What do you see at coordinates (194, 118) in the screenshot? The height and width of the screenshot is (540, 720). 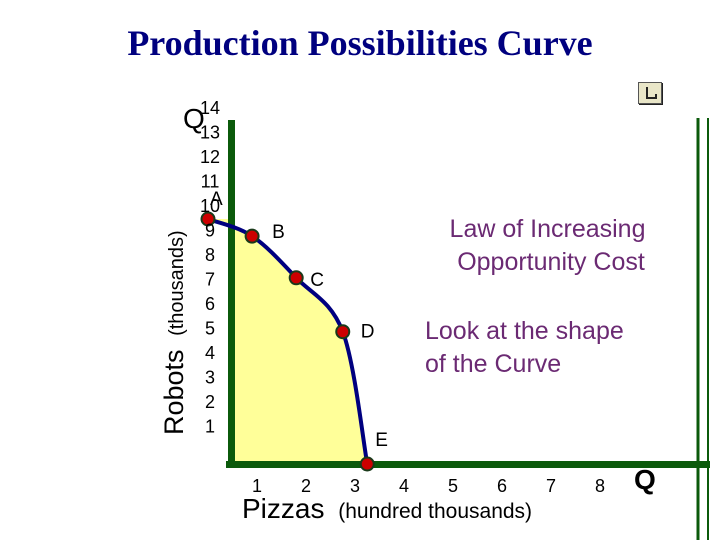 I see `y-axis-end-label: Q` at bounding box center [194, 118].